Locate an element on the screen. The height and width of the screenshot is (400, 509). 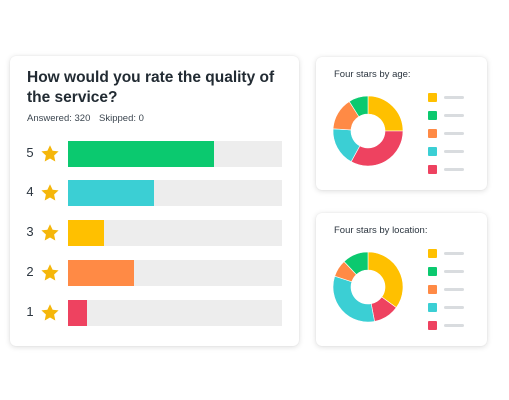
bar-5-stars is located at coordinates (141, 154).